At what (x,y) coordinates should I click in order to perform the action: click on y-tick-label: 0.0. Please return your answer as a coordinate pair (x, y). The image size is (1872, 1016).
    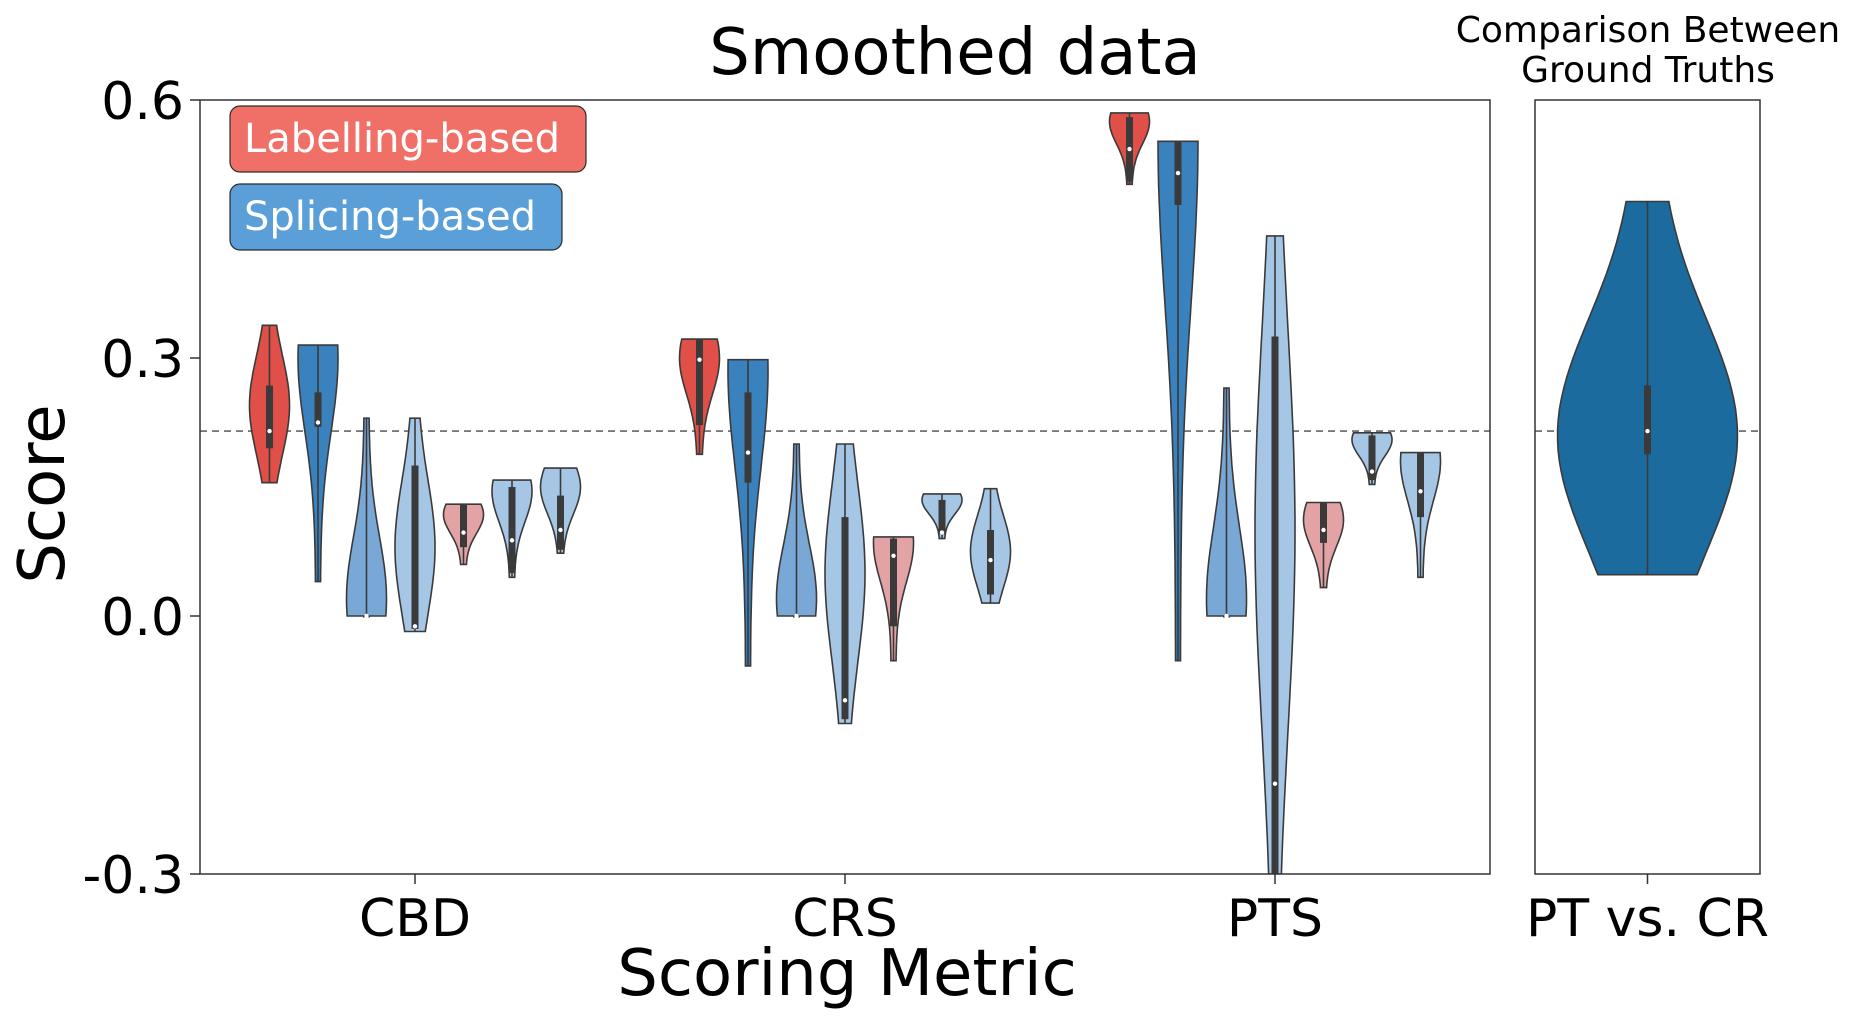
    Looking at the image, I should click on (142, 618).